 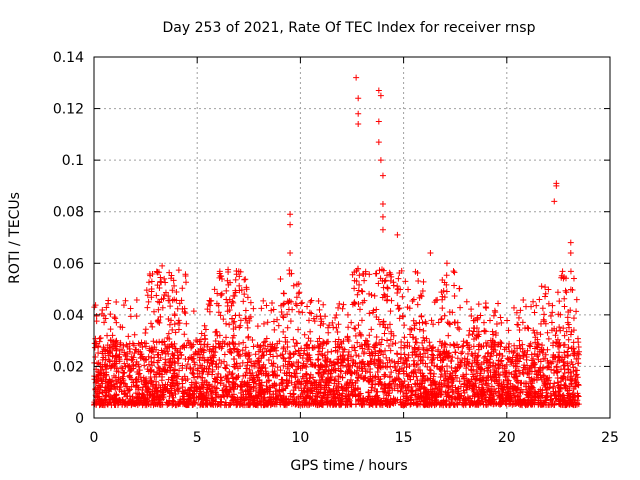 I want to click on y-tick-label: 0.08, so click(x=68, y=213).